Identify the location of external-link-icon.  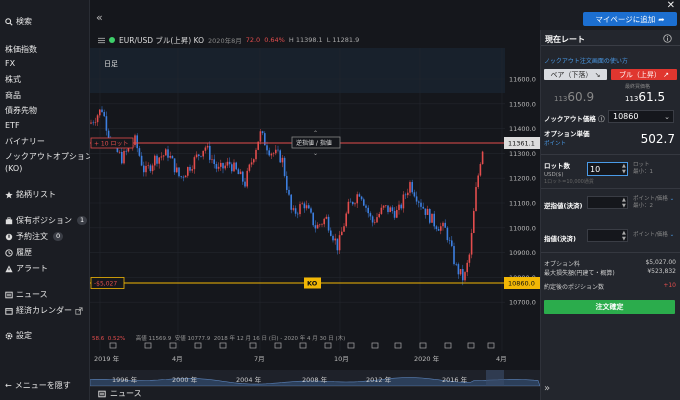
(79, 310).